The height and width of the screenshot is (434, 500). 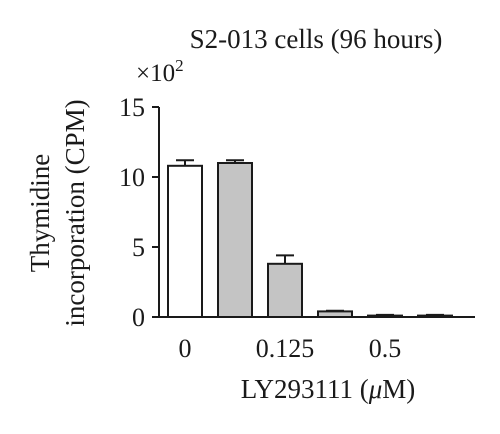 I want to click on x-axis-label-suffix: M), so click(x=398, y=389).